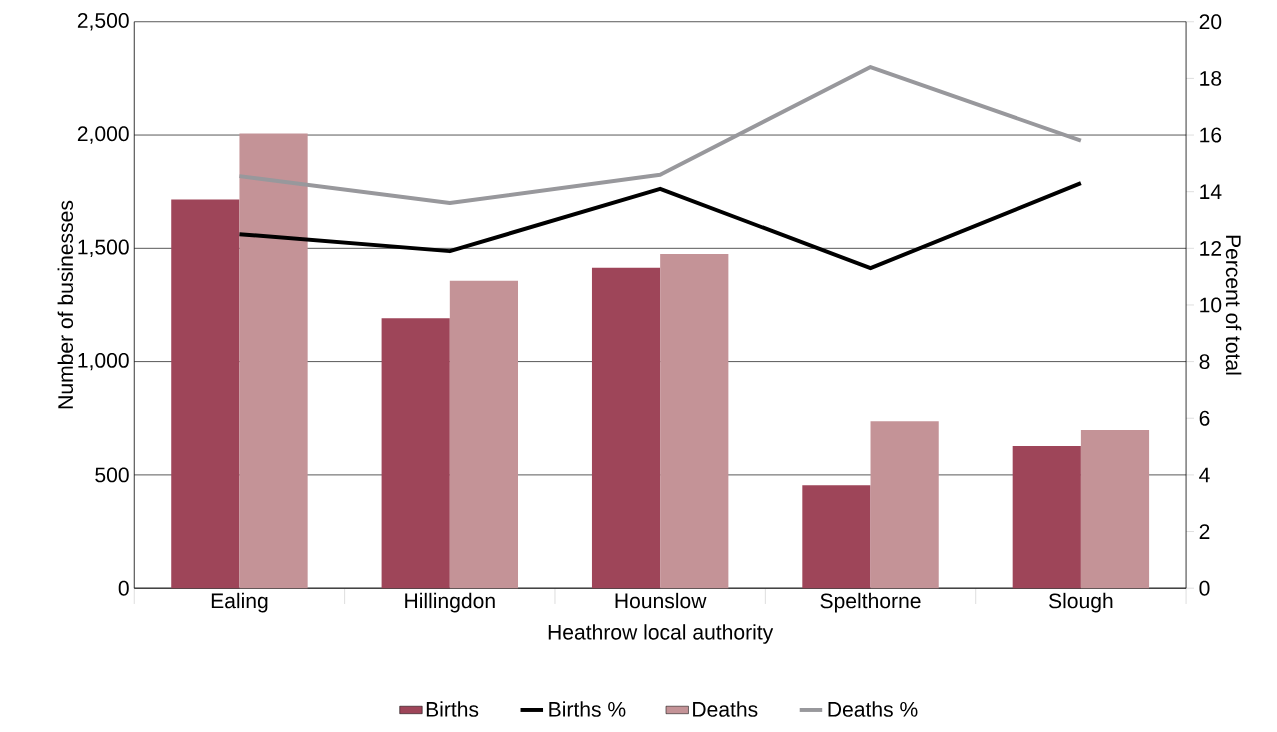  I want to click on y2-tick-label: 20, so click(1210, 22).